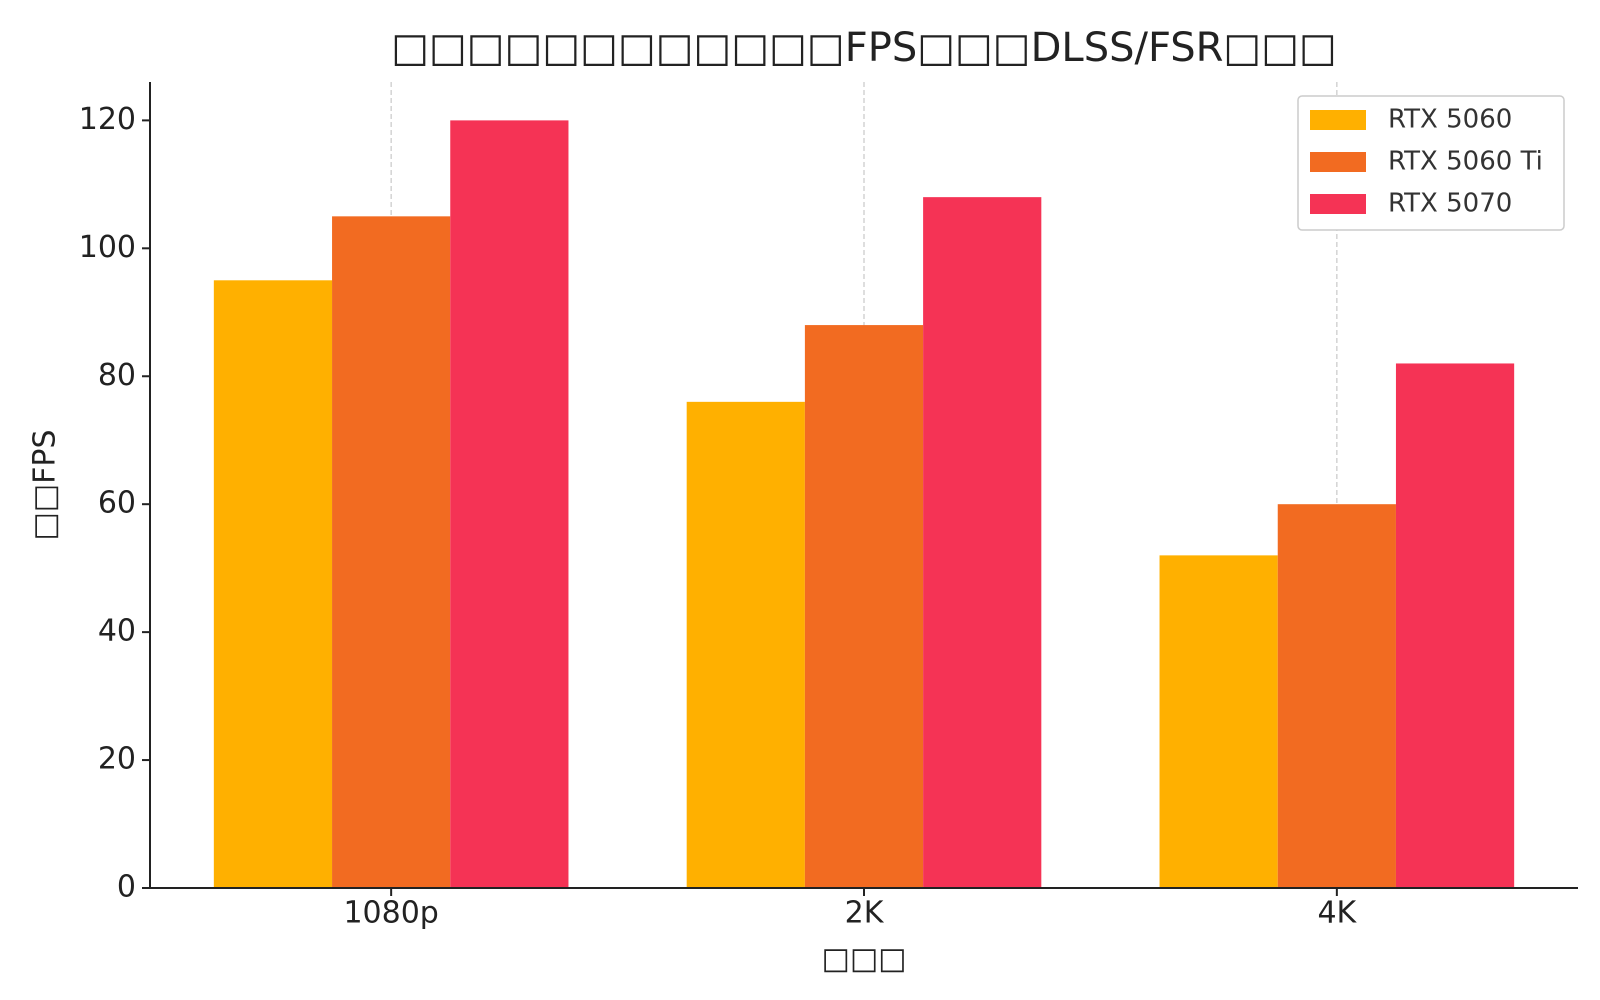 This screenshot has width=1600, height=1000. I want to click on legend-label: RTX 5070, so click(1450, 204).